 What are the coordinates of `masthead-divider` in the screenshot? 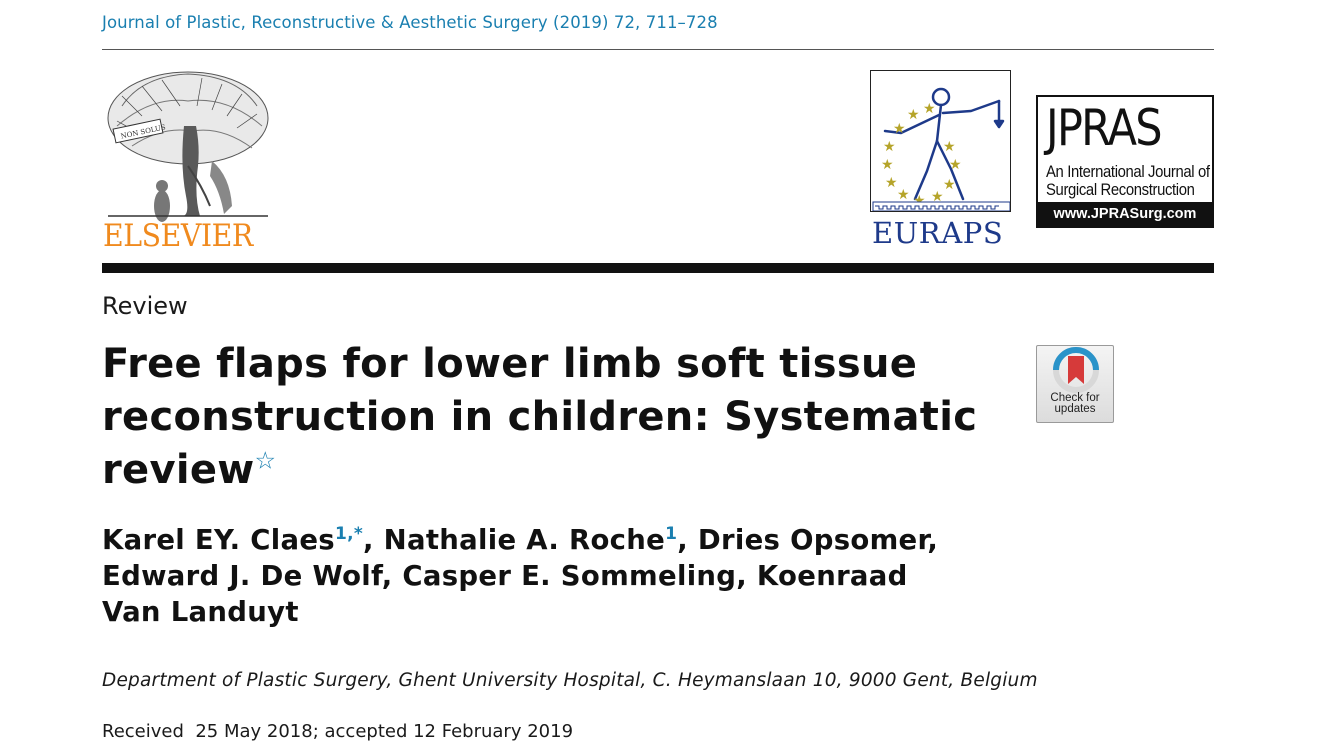 It's located at (658, 268).